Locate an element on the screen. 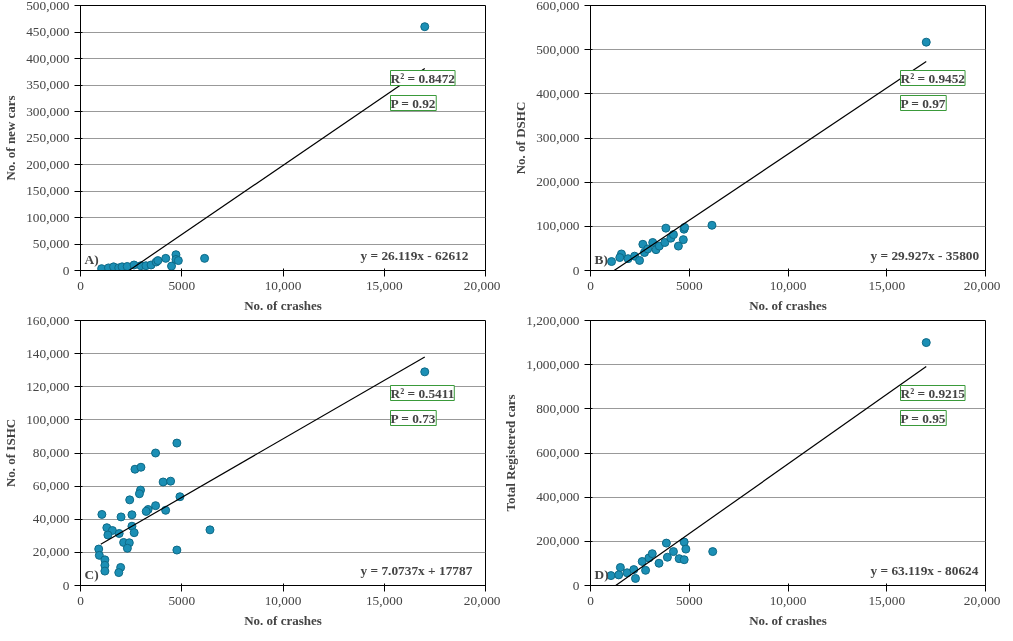 This screenshot has width=1013, height=641. y-tick-label: 800,000 is located at coordinates (558, 408).